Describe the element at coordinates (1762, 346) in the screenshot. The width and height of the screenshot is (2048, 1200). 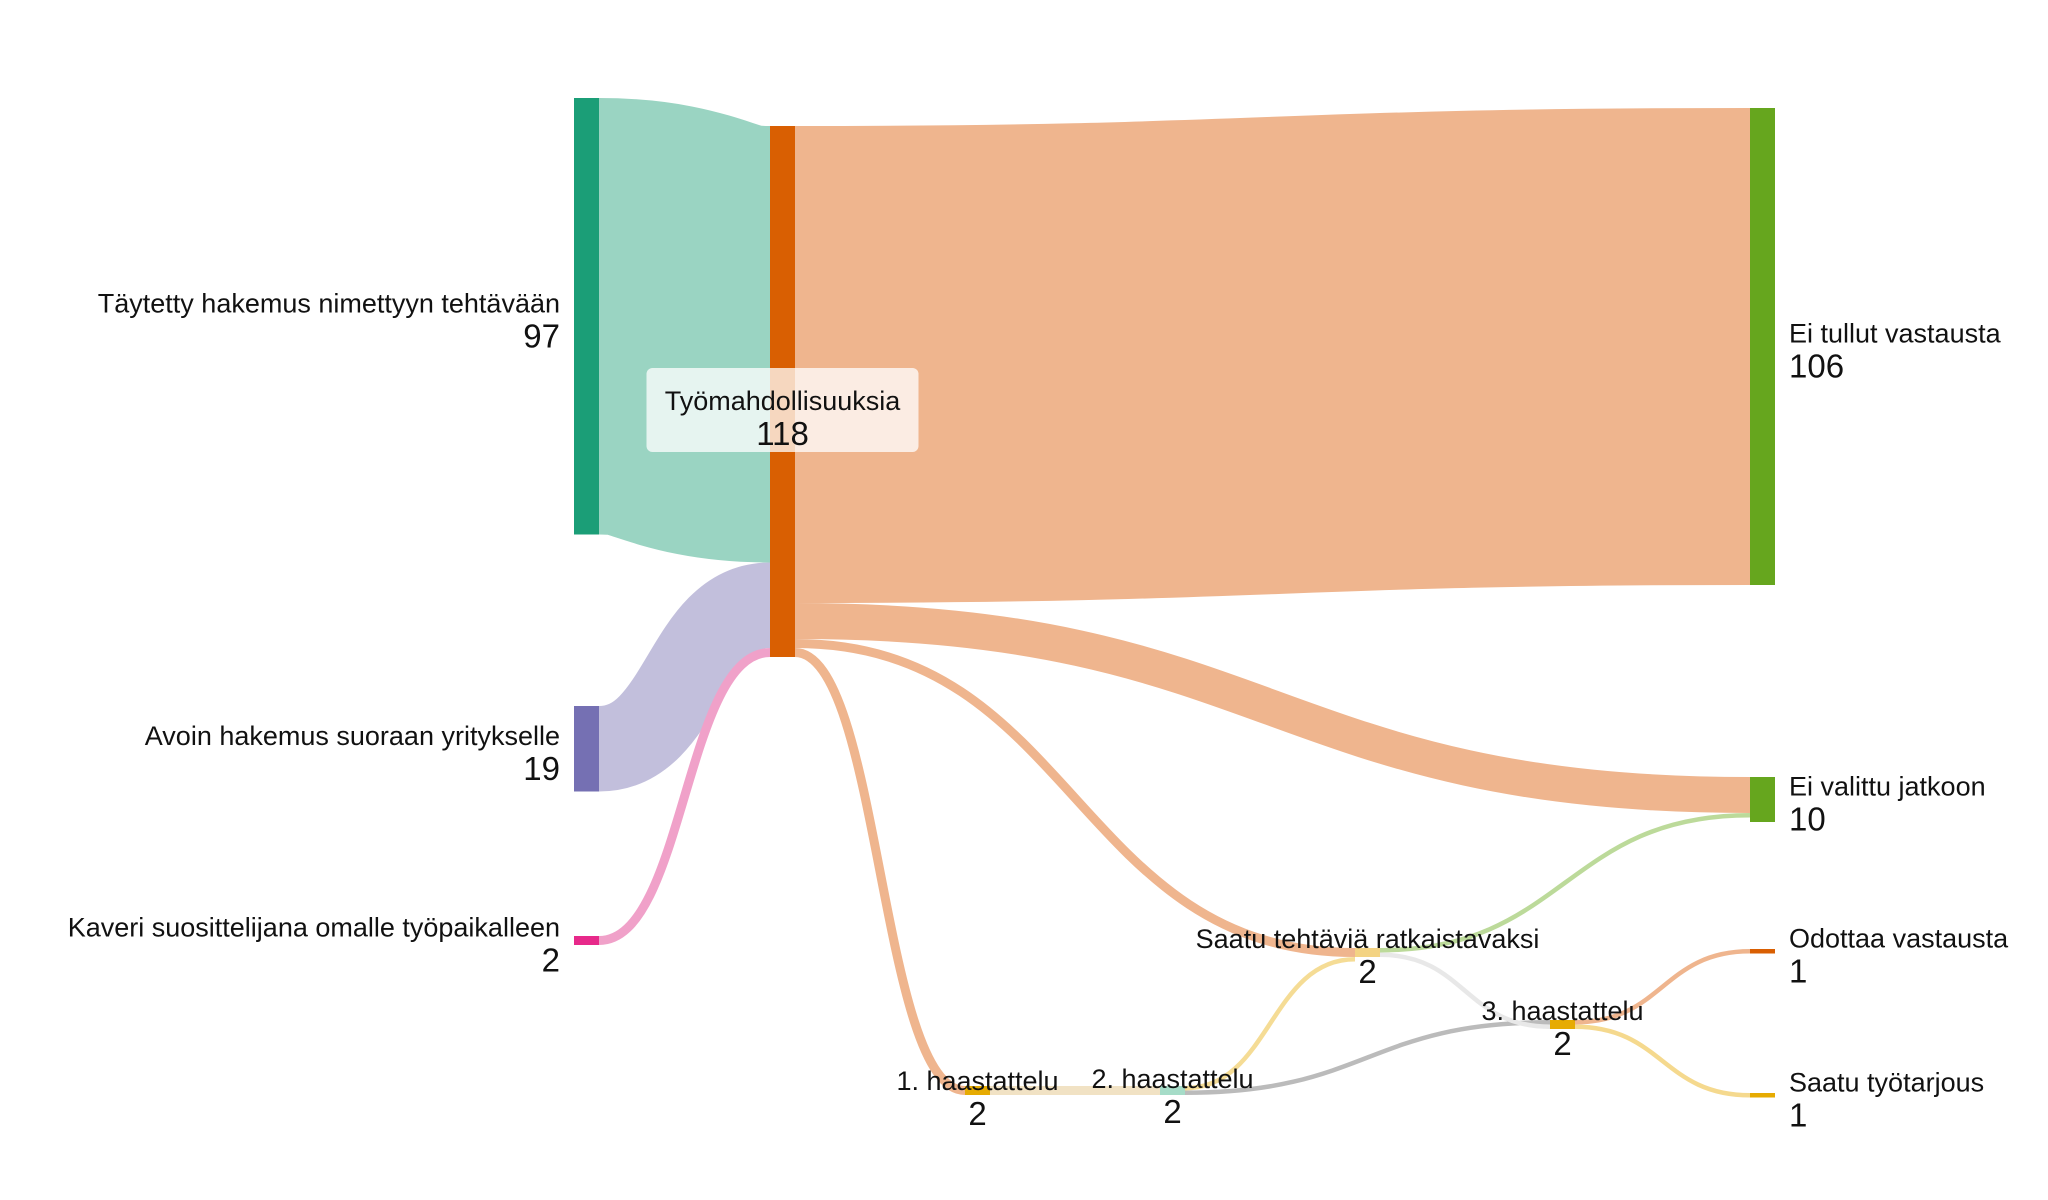
I see `node-ei_tullut` at that location.